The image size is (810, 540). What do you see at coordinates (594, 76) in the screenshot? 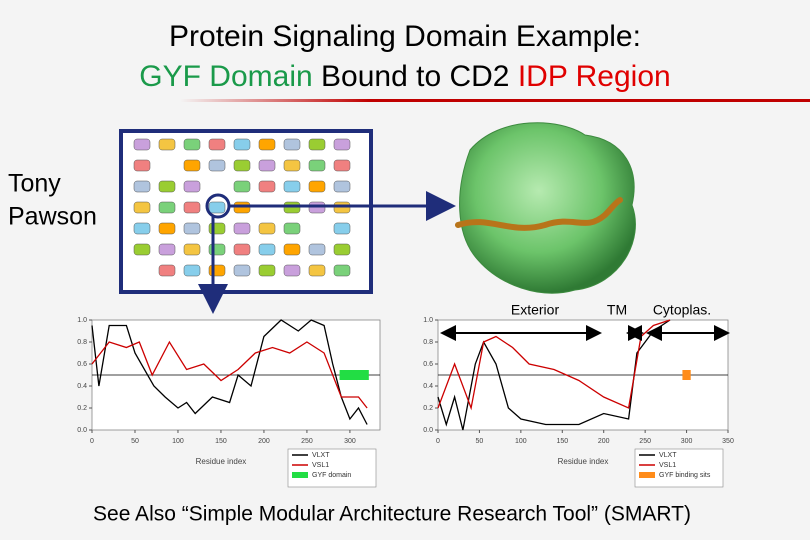
I see `title-red: IDP Region` at bounding box center [594, 76].